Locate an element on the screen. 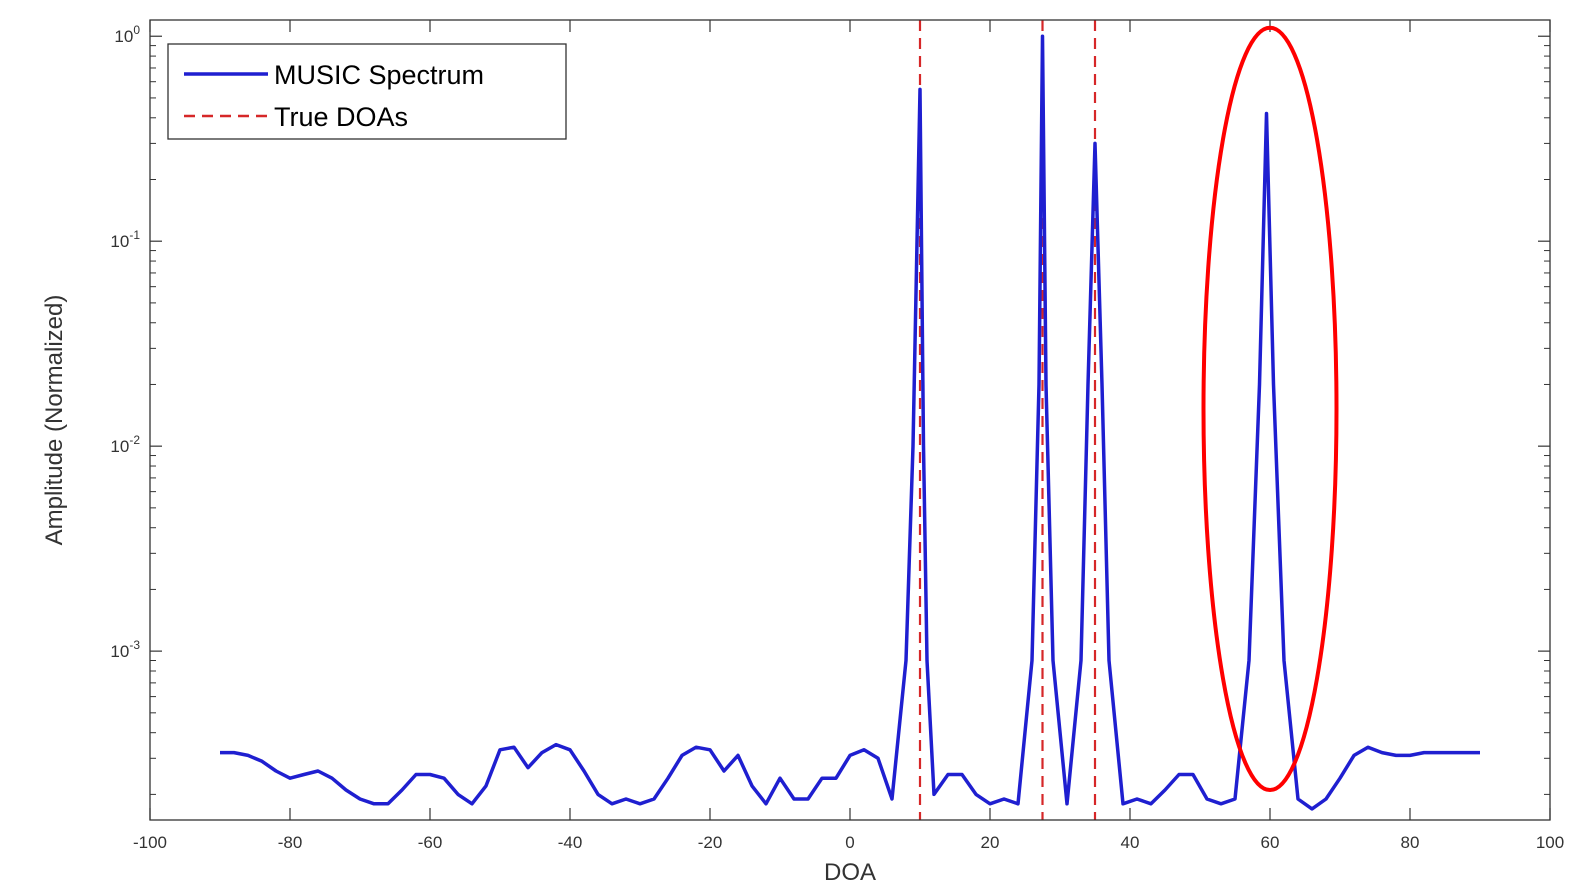  x-tick-label: -20 is located at coordinates (710, 842).